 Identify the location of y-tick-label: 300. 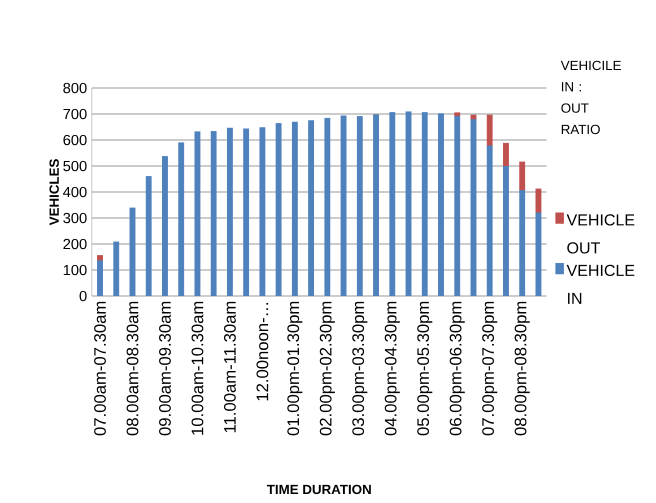
(75, 218).